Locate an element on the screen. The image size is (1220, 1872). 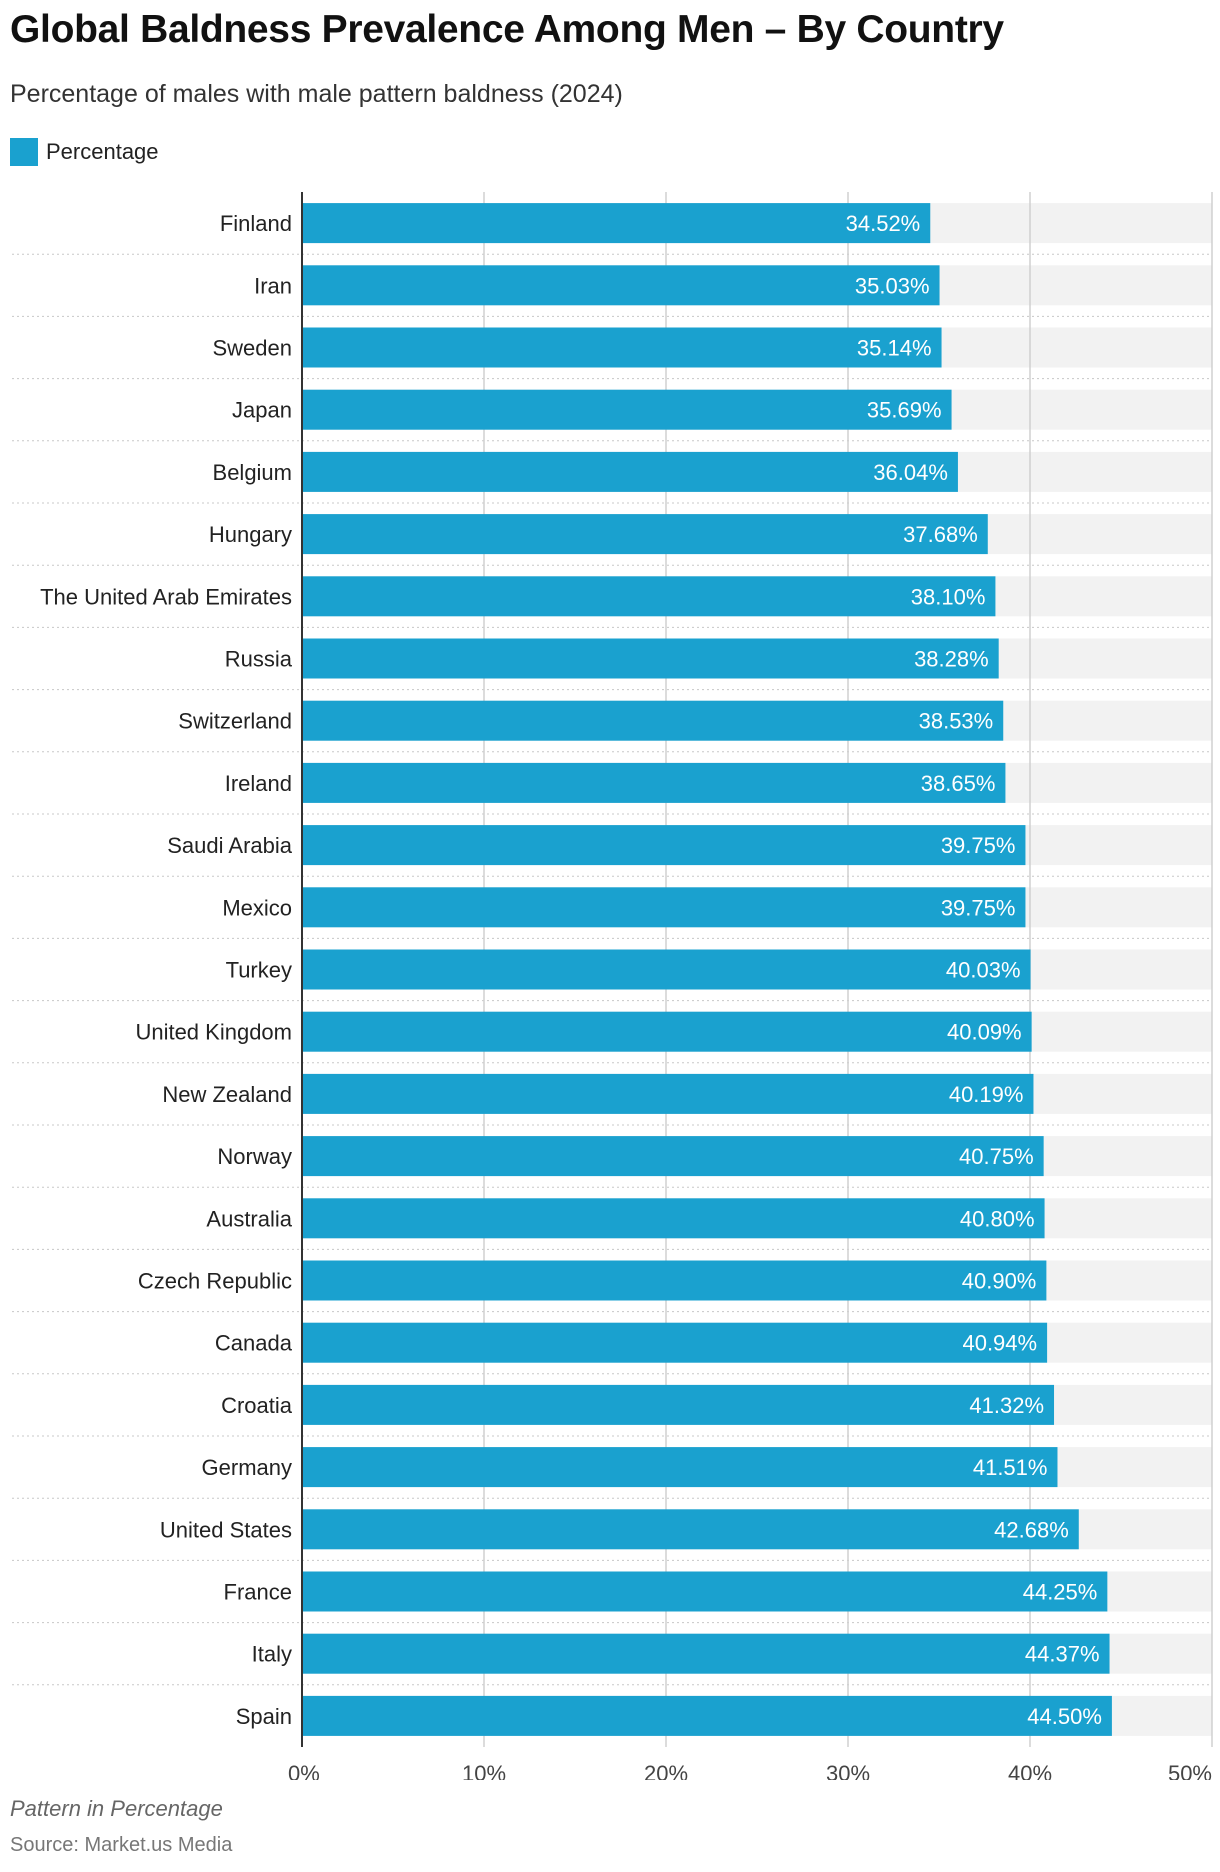
bar-value-label: 40.19% is located at coordinates (986, 1094).